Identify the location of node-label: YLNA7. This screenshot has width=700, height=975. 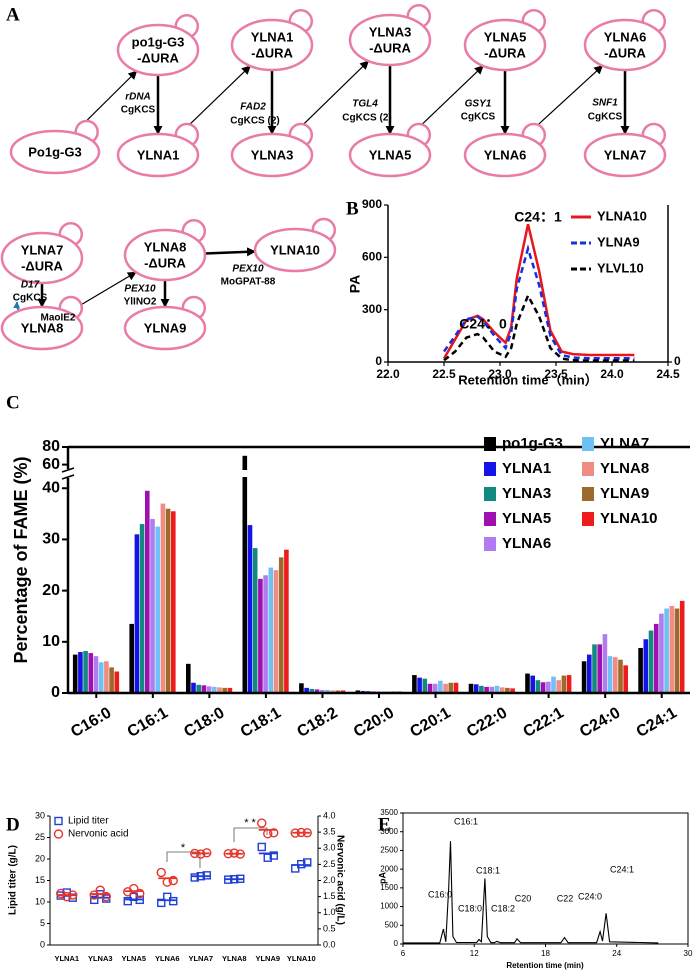
(625, 154).